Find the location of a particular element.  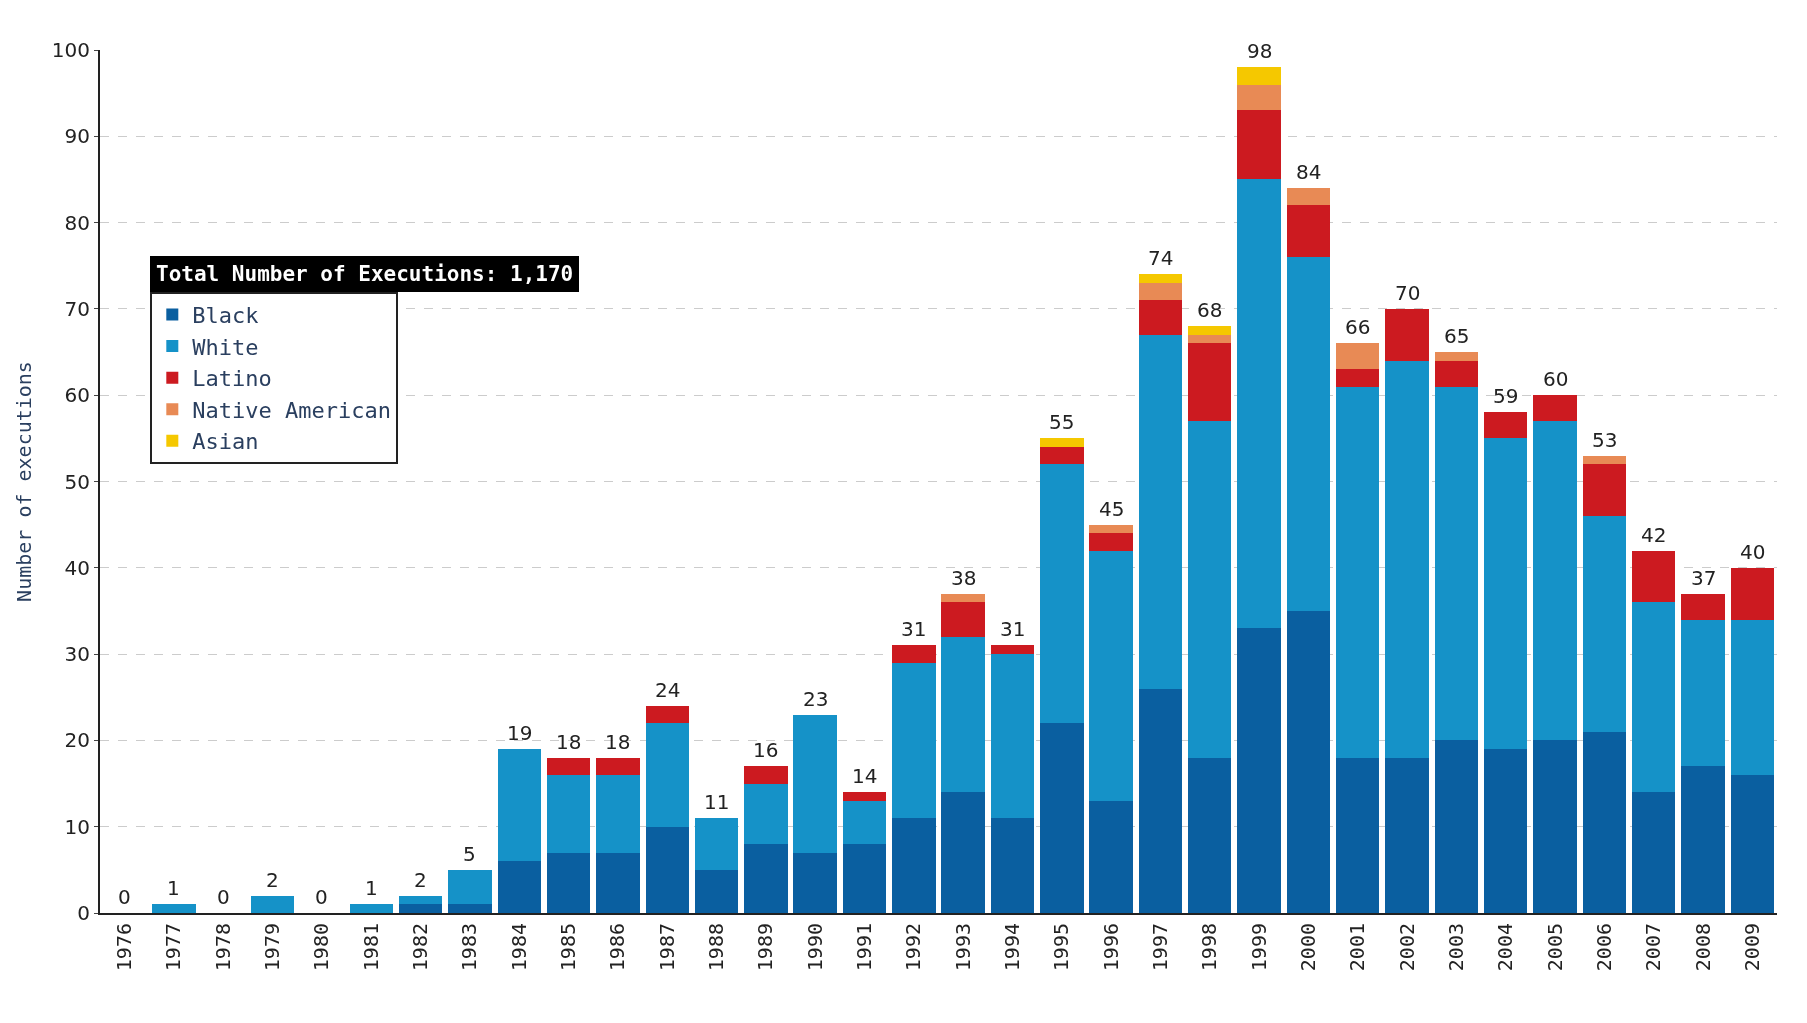

legend-label: Latino is located at coordinates (232, 379).